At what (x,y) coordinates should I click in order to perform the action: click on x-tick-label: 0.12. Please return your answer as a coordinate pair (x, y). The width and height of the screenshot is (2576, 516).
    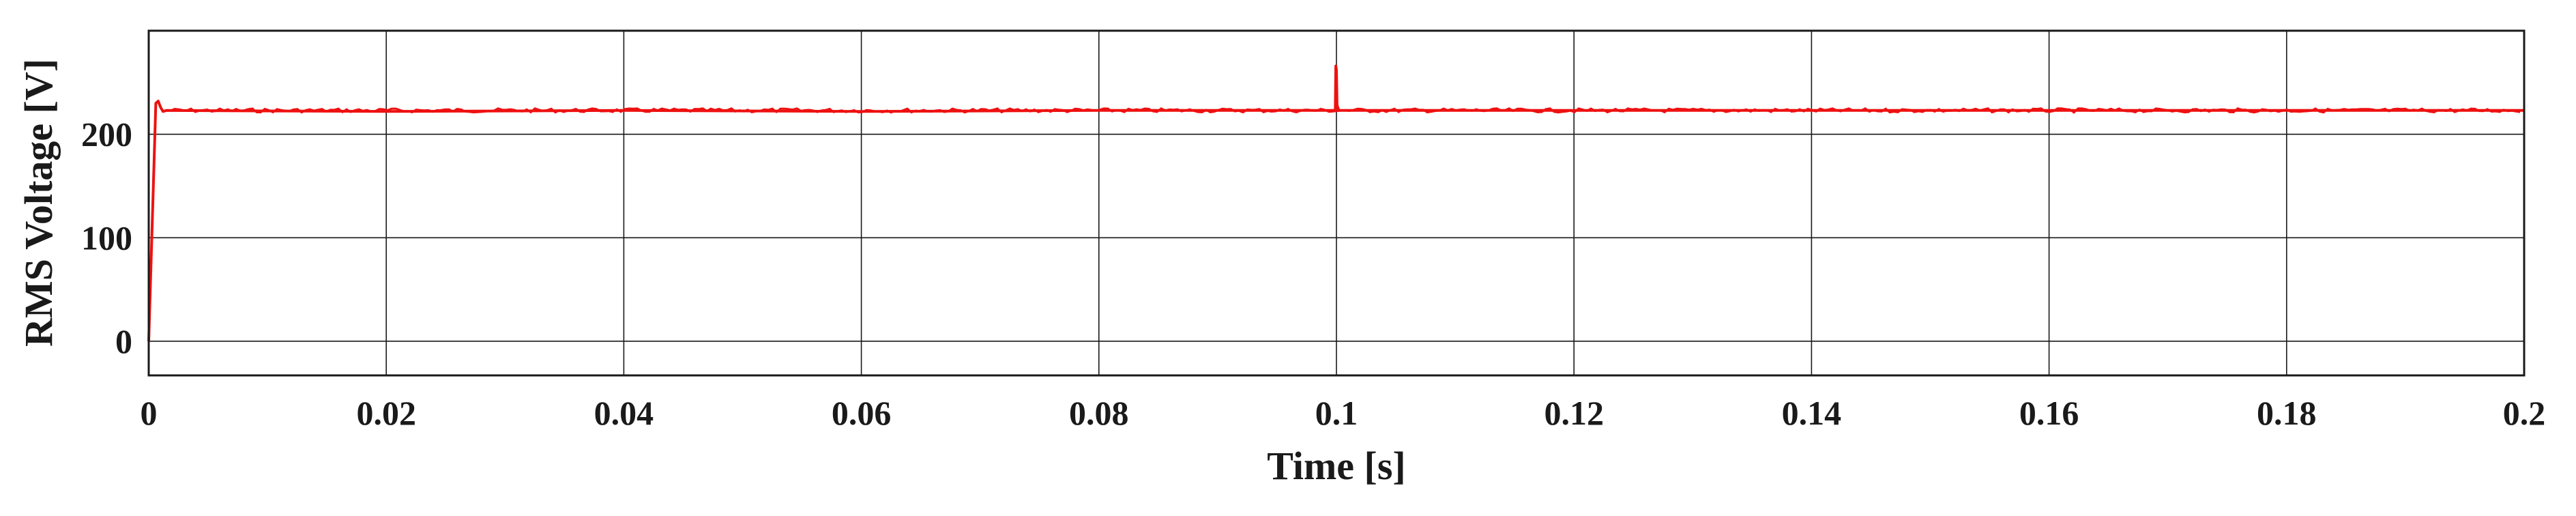
    Looking at the image, I should click on (1574, 413).